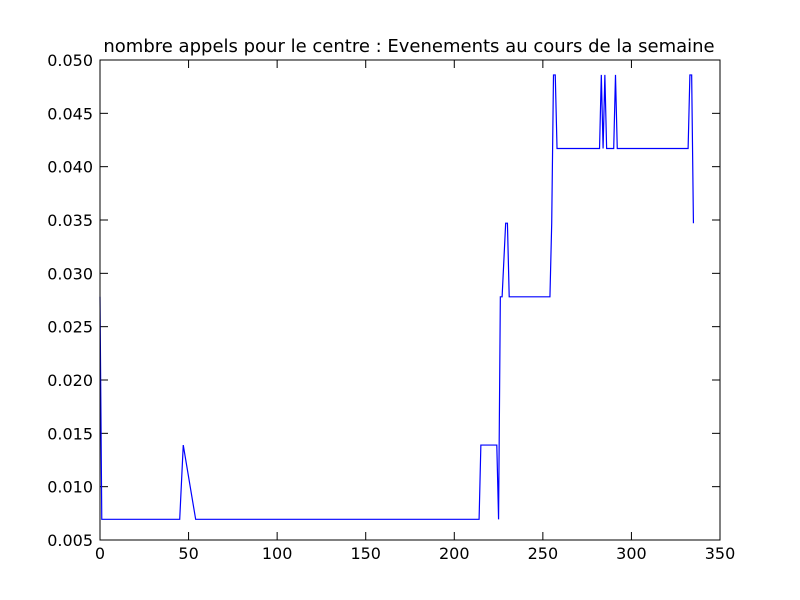 The image size is (800, 600). Describe the element at coordinates (631, 553) in the screenshot. I see `x-tick-label: 300` at that location.